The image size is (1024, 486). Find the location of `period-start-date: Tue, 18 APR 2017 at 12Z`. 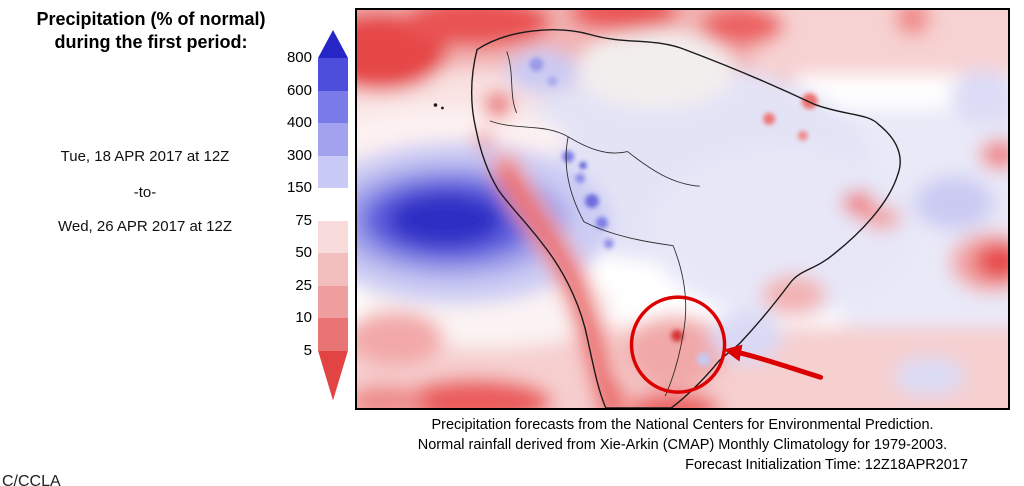

period-start-date: Tue, 18 APR 2017 at 12Z is located at coordinates (145, 156).